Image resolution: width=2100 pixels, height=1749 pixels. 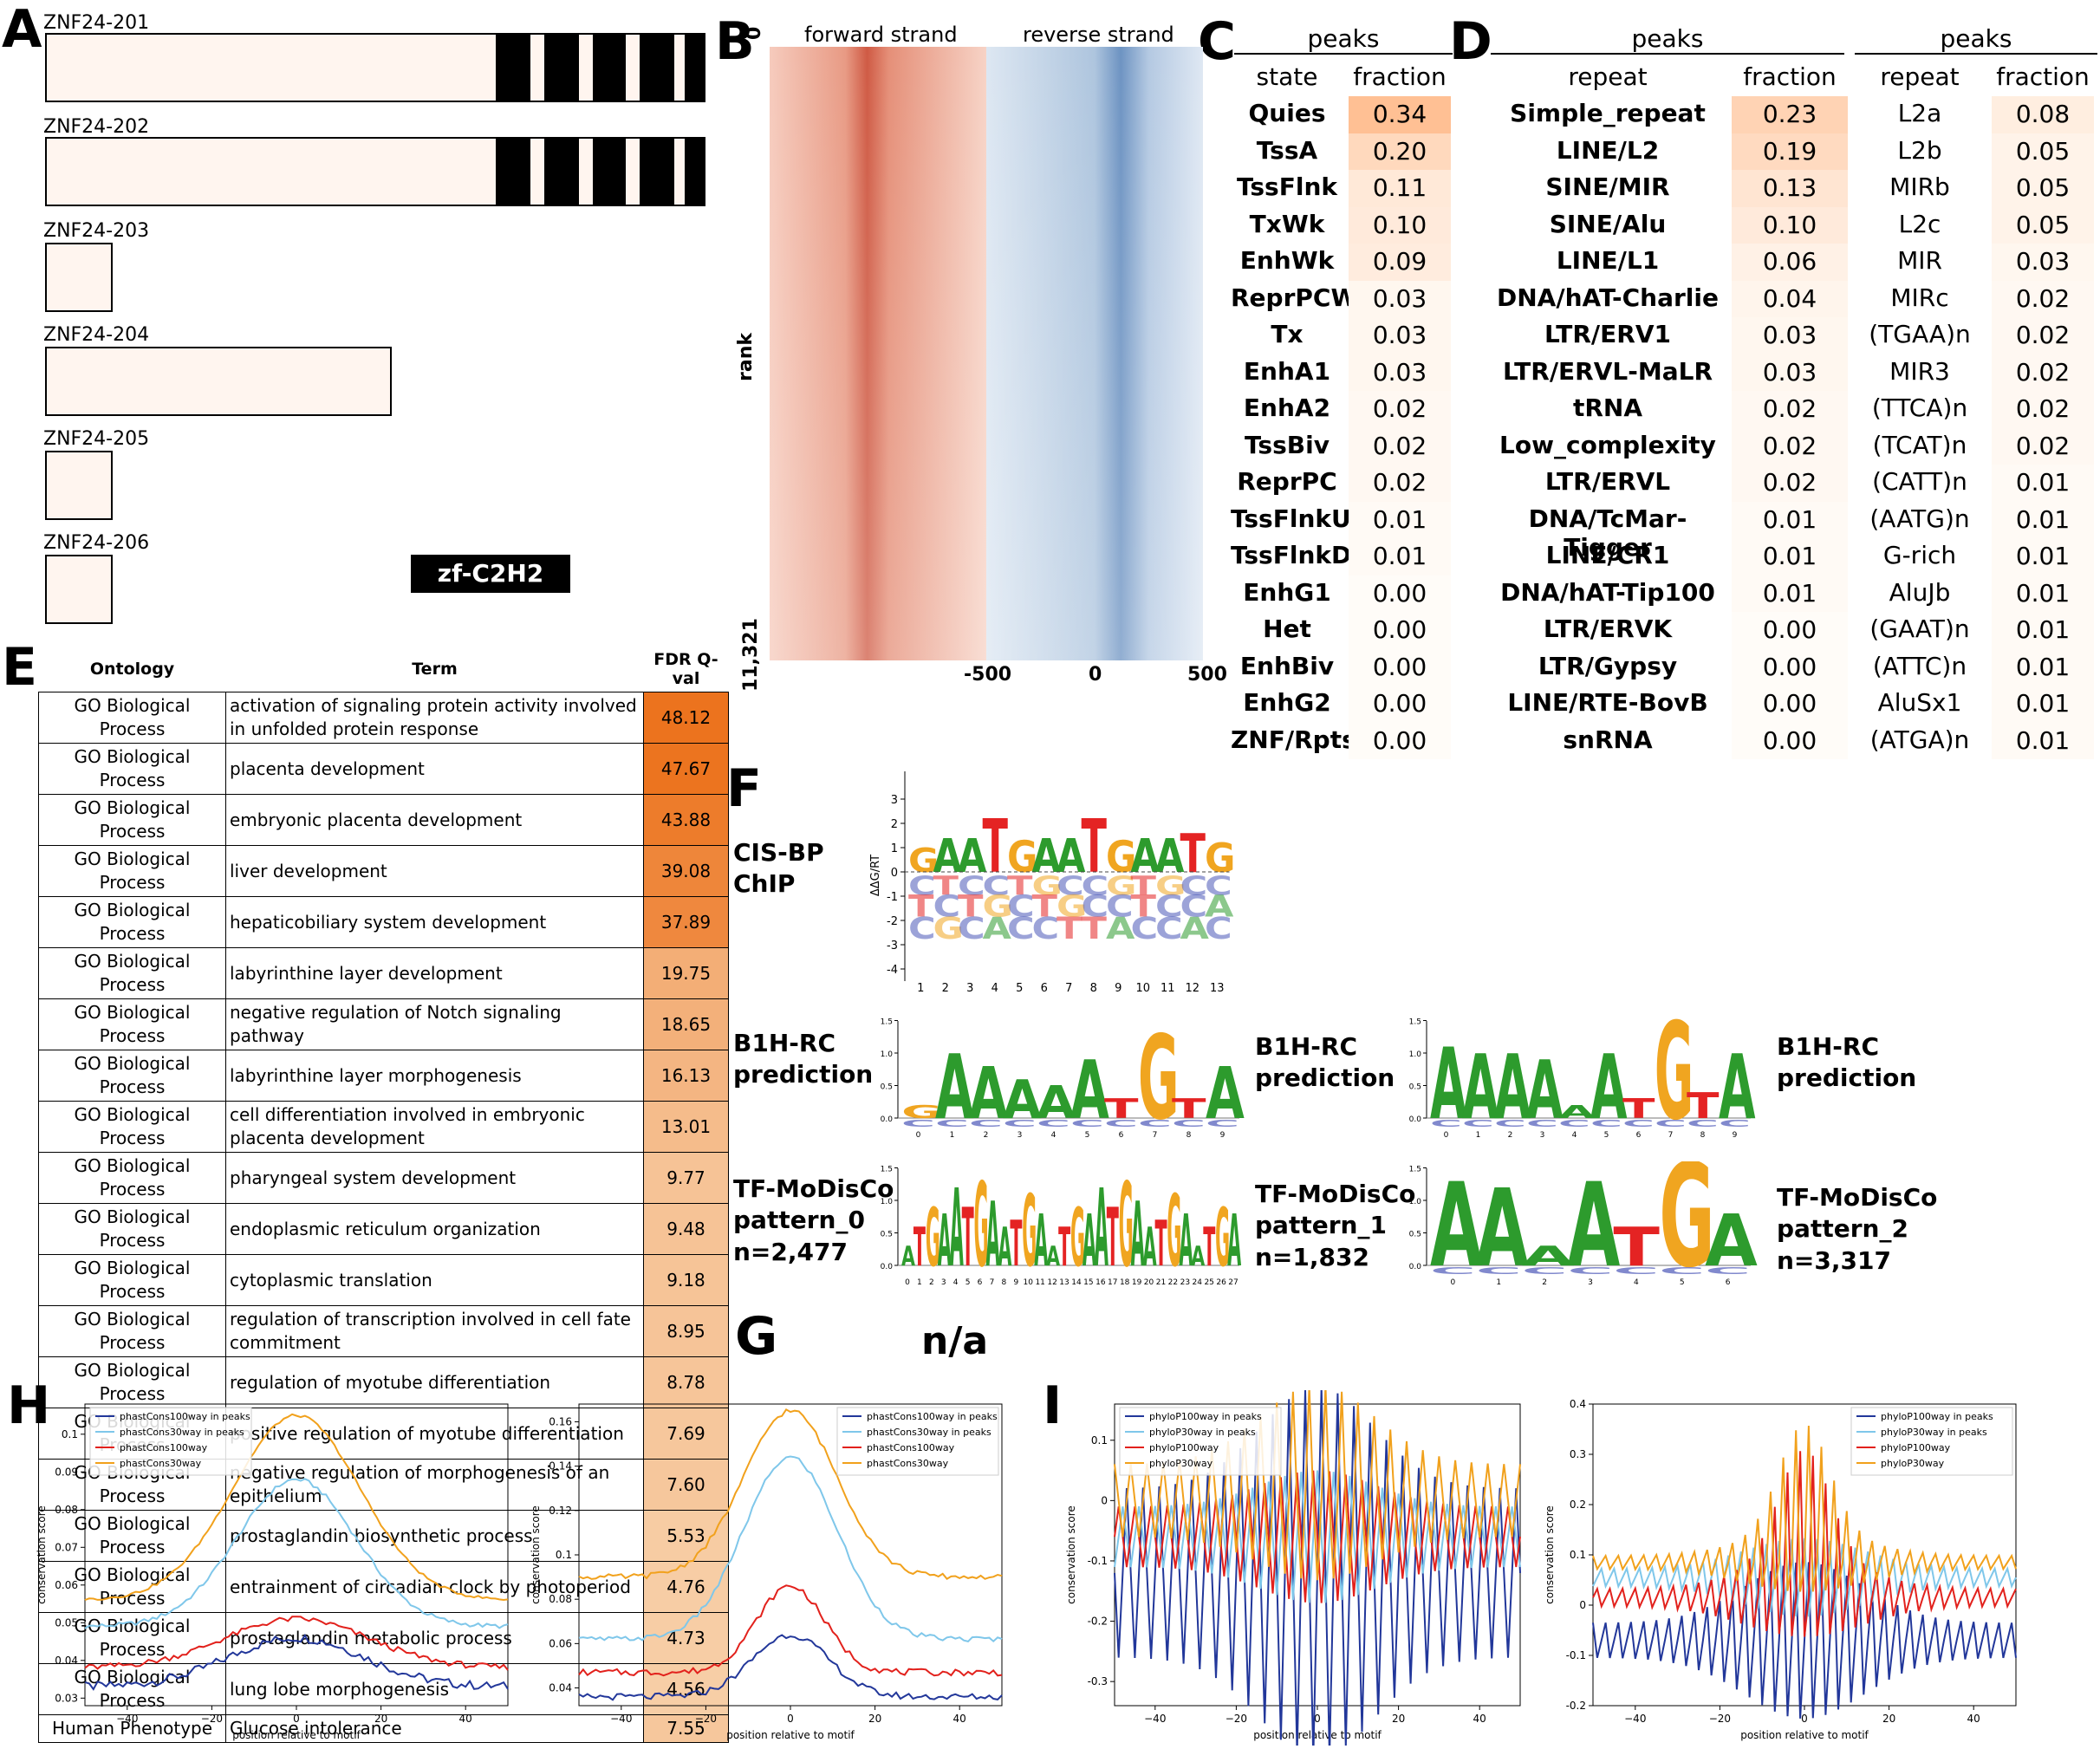 What do you see at coordinates (1479, 1719) in the screenshot?
I see `x-tick: 40` at bounding box center [1479, 1719].